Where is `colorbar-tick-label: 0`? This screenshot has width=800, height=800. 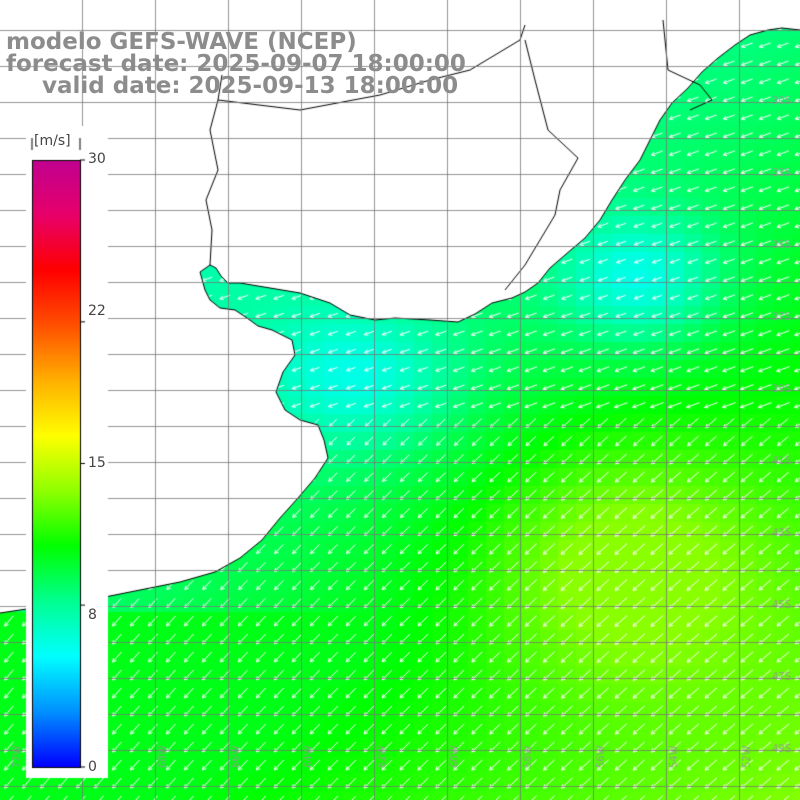 colorbar-tick-label: 0 is located at coordinates (92, 767).